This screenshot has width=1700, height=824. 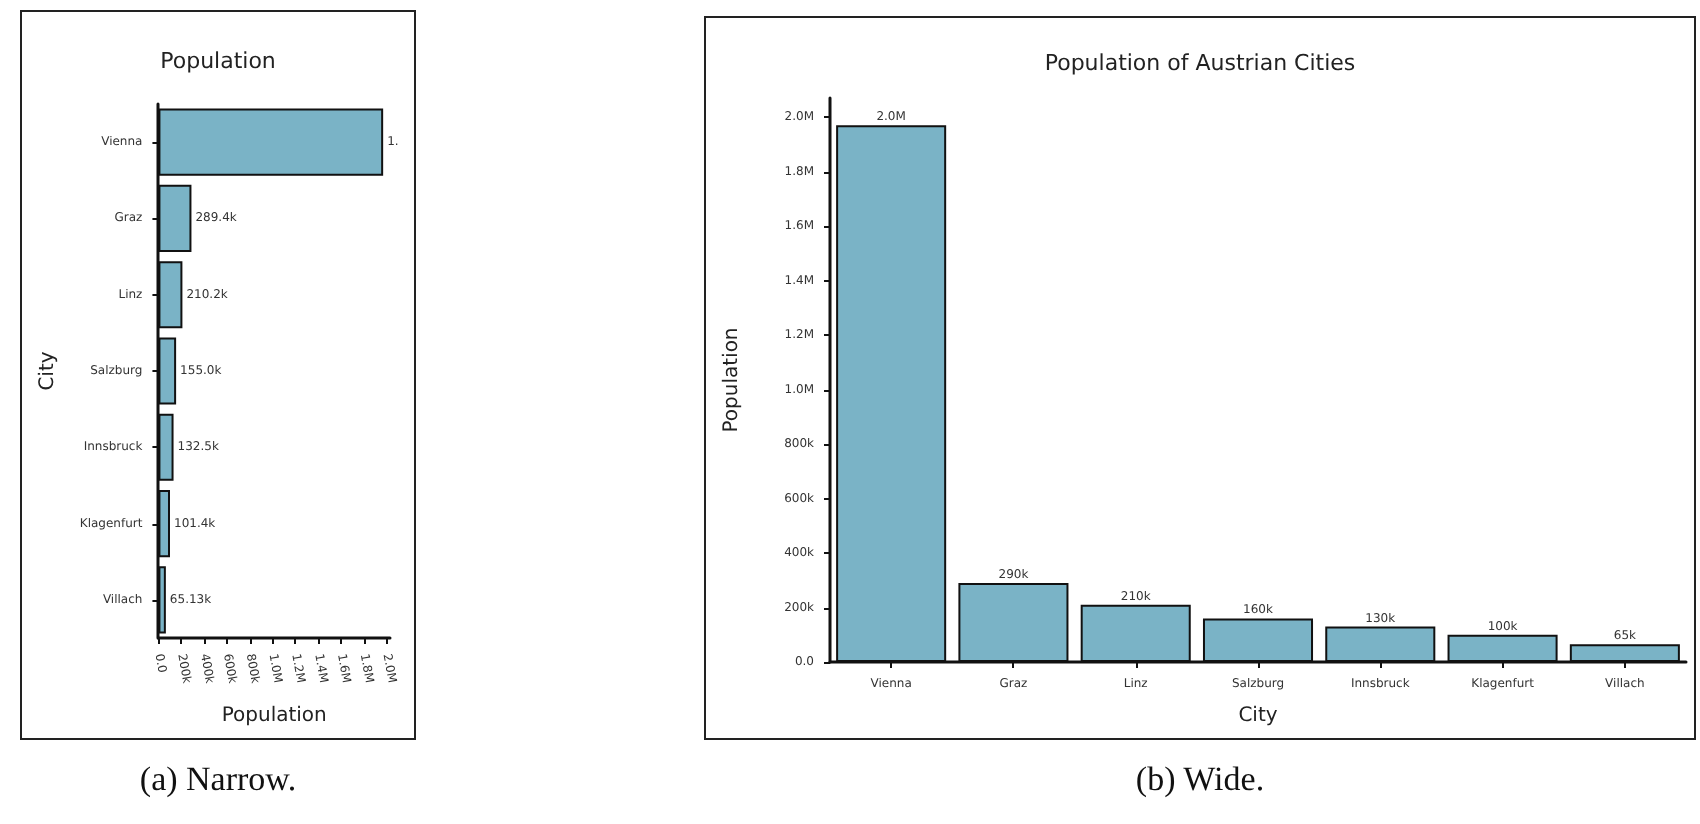 What do you see at coordinates (1200, 780) in the screenshot?
I see `text: (b) Wide.` at bounding box center [1200, 780].